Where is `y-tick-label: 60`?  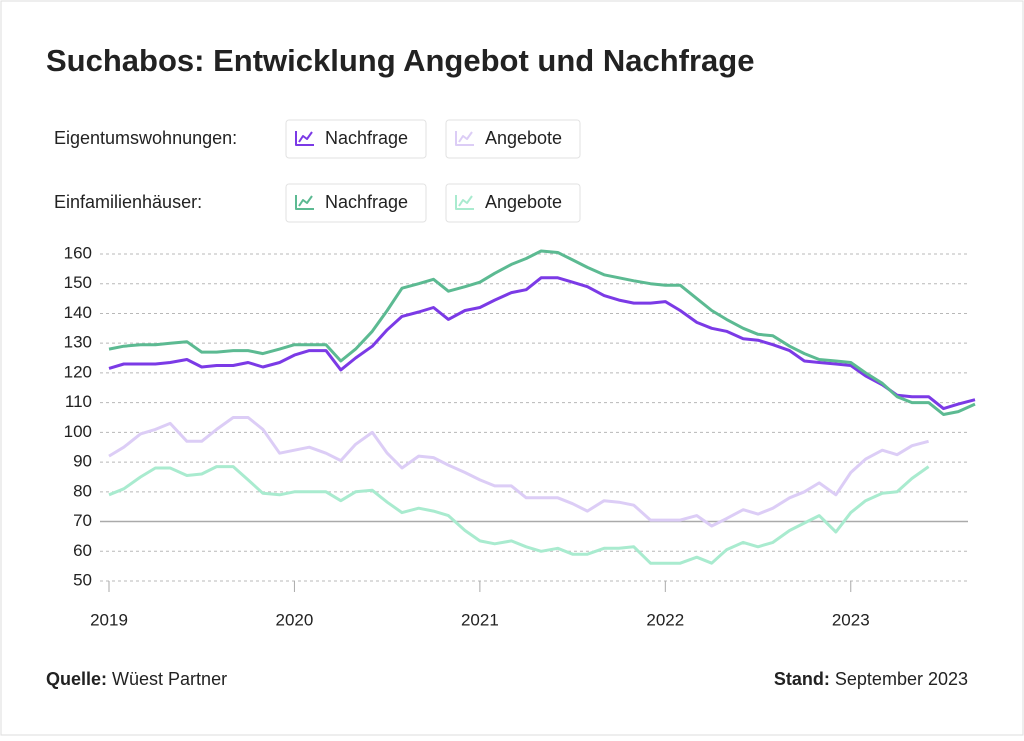 y-tick-label: 60 is located at coordinates (82, 550).